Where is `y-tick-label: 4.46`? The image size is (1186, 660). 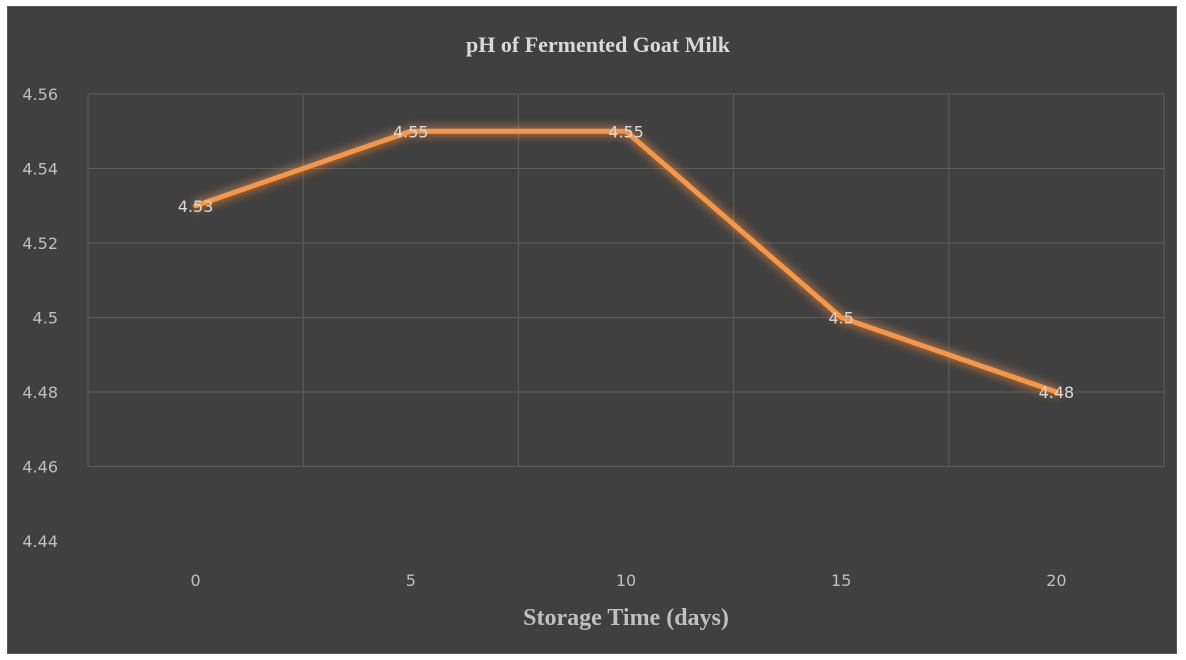 y-tick-label: 4.46 is located at coordinates (40, 467).